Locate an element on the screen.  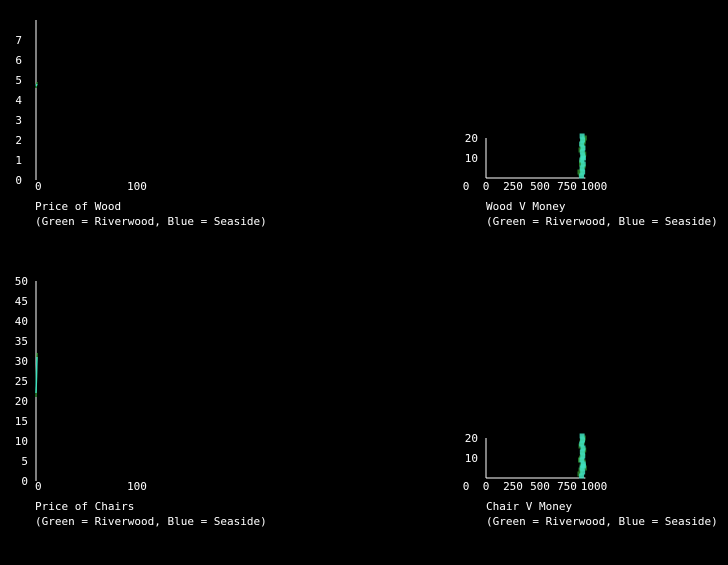
price-of-wood-title: Price of Wood is located at coordinates (78, 206).